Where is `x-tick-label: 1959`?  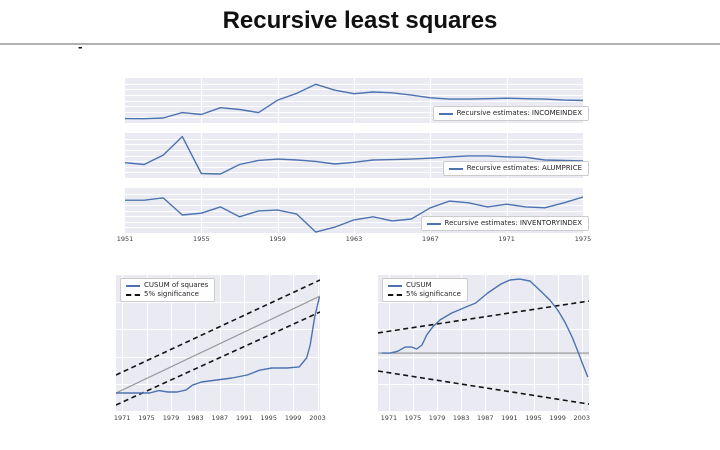 x-tick-label: 1959 is located at coordinates (277, 239).